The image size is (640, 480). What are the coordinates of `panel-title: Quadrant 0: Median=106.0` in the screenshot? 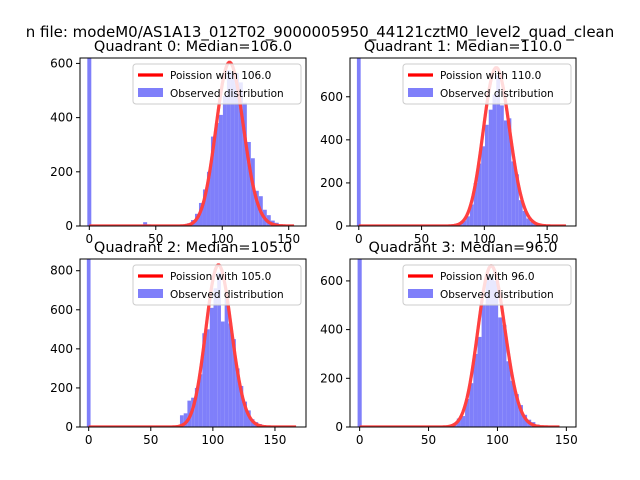 It's located at (193, 47).